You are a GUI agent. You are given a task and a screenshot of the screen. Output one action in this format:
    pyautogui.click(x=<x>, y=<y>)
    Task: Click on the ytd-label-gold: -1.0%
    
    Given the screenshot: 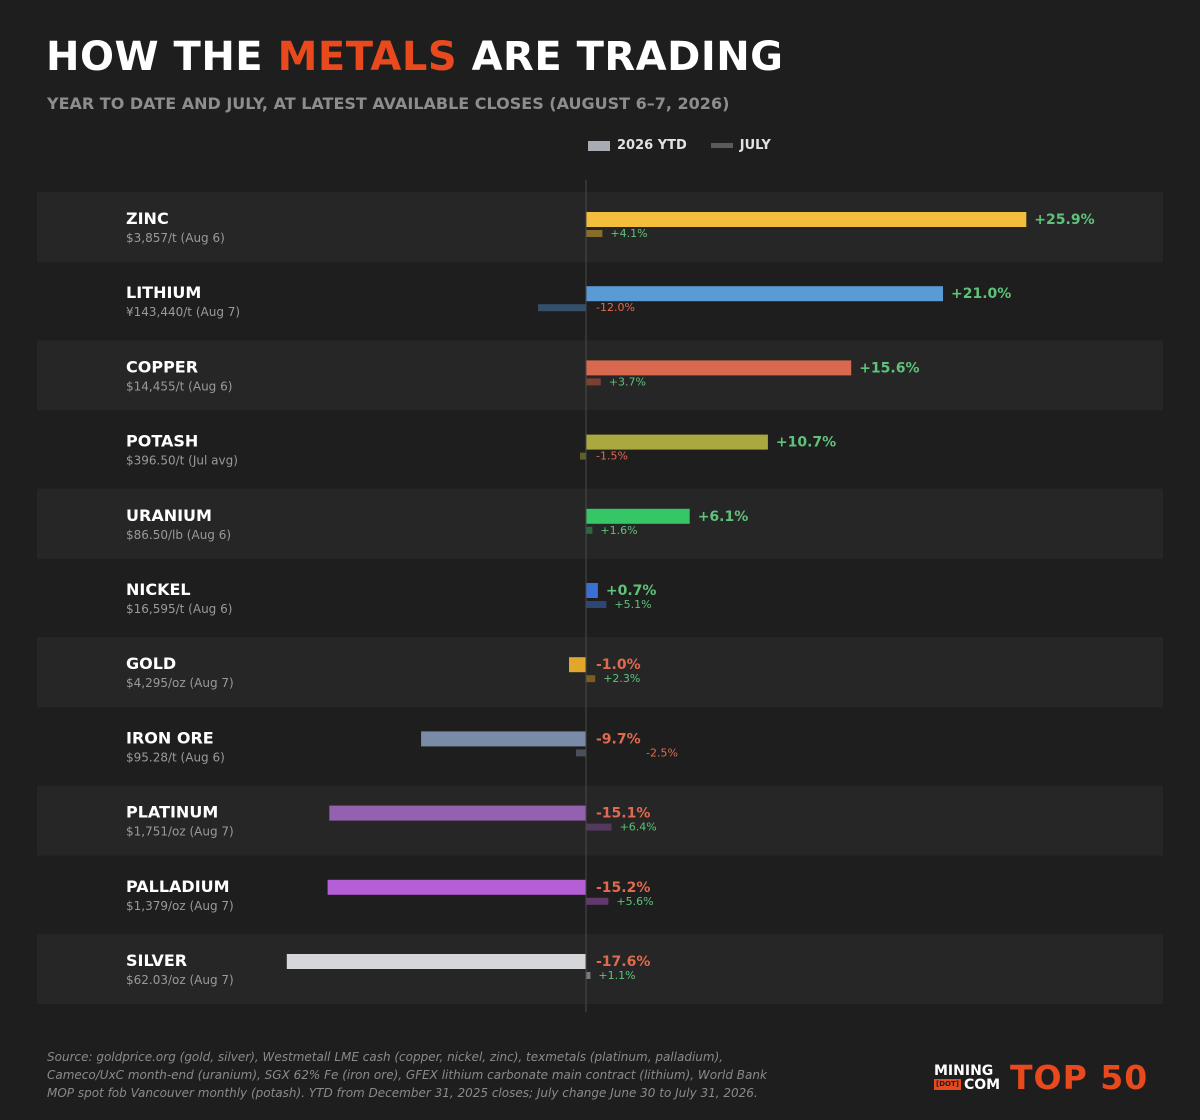 What is the action you would take?
    pyautogui.click(x=618, y=665)
    